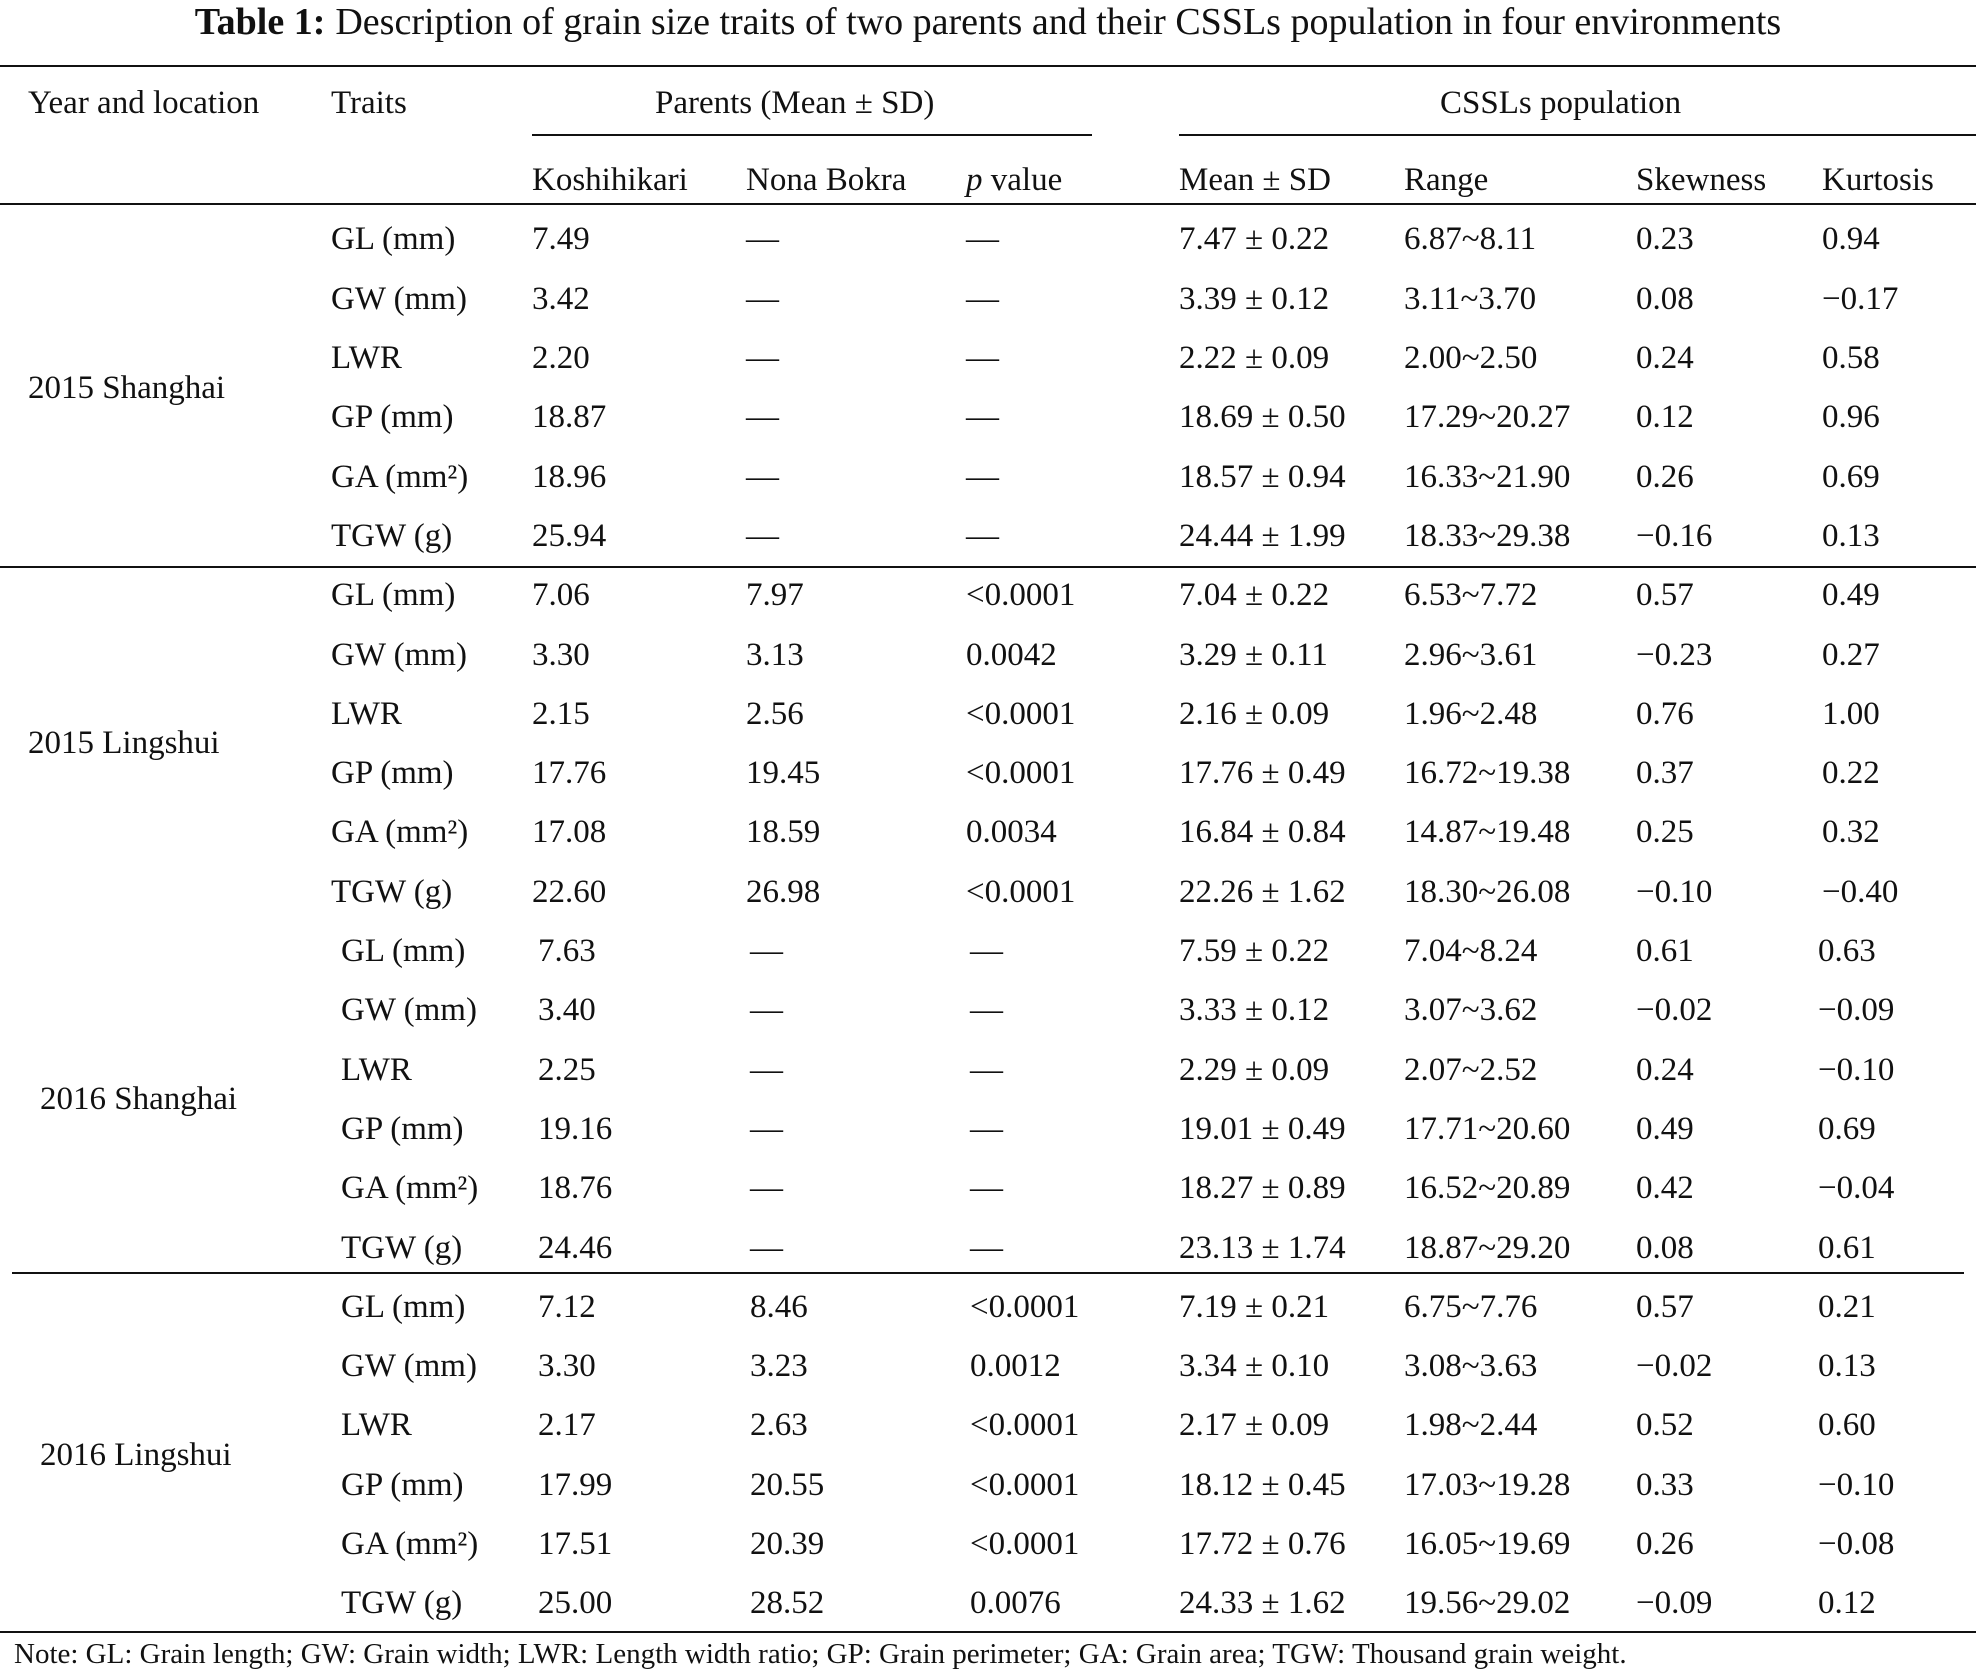 The width and height of the screenshot is (1976, 1673). I want to click on range: 2.96~3.61, so click(1471, 654).